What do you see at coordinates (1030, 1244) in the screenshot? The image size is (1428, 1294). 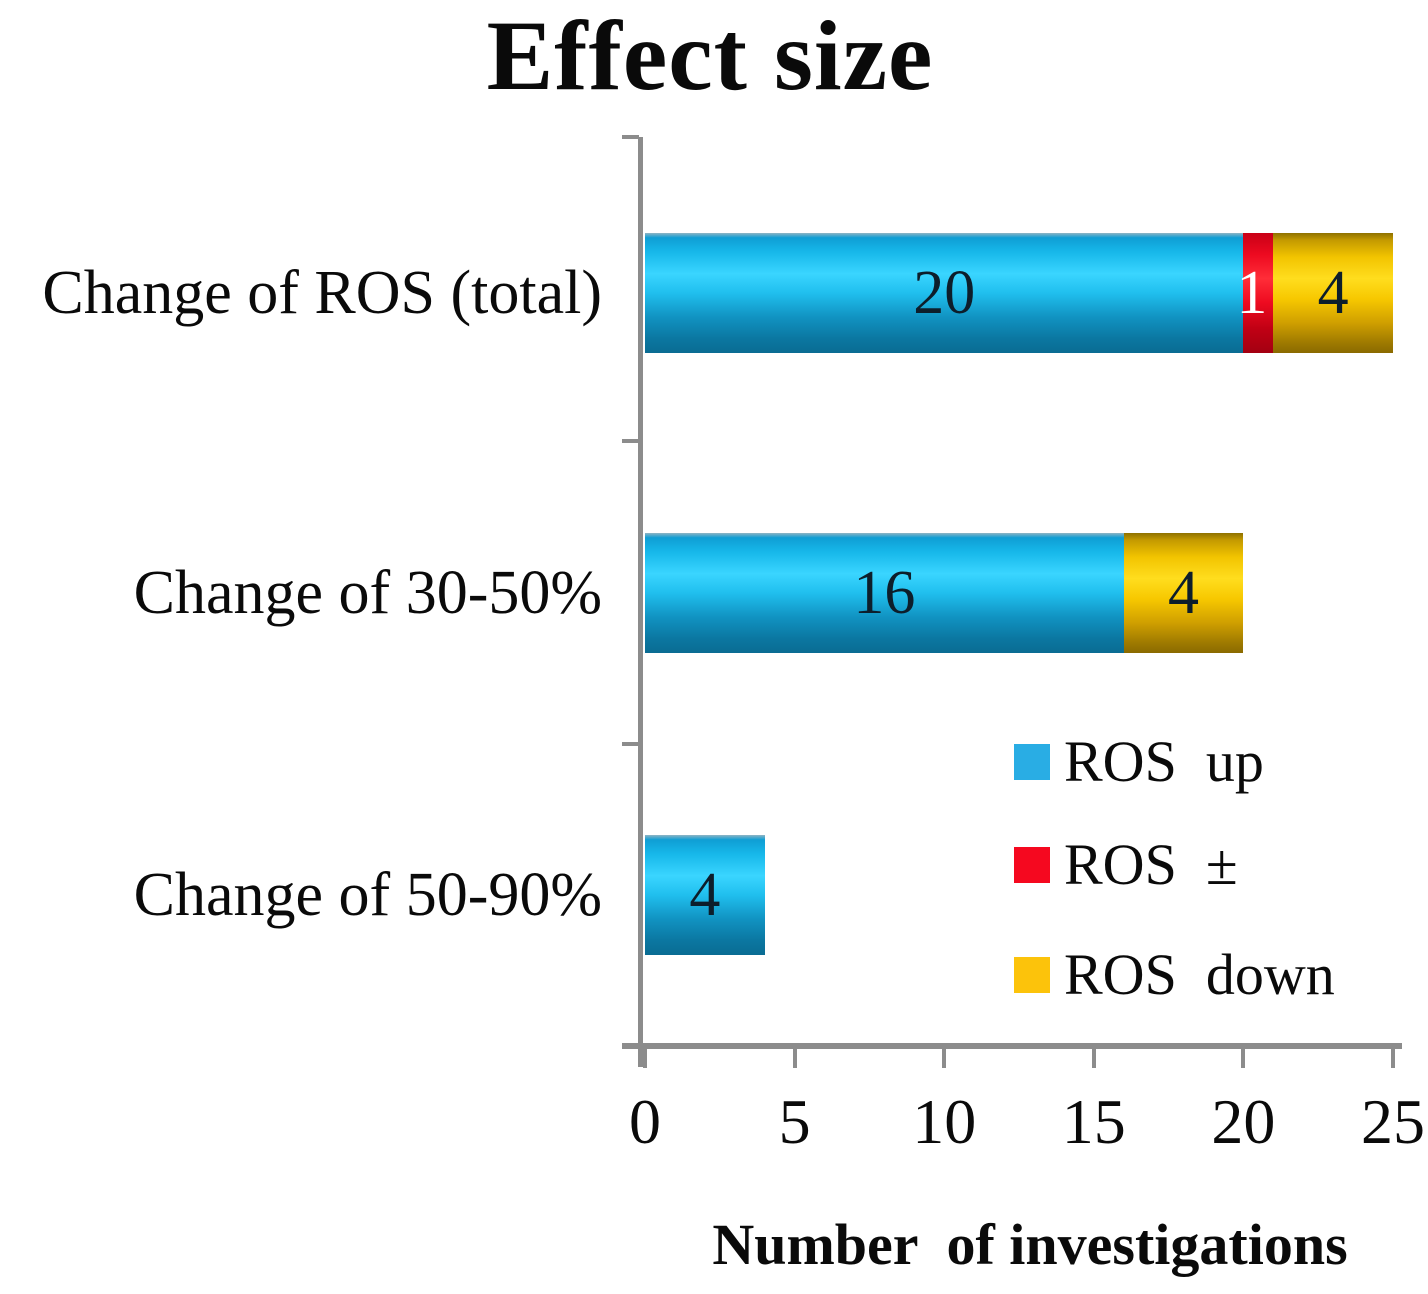 I see `x-axis-title: Number of investigations` at bounding box center [1030, 1244].